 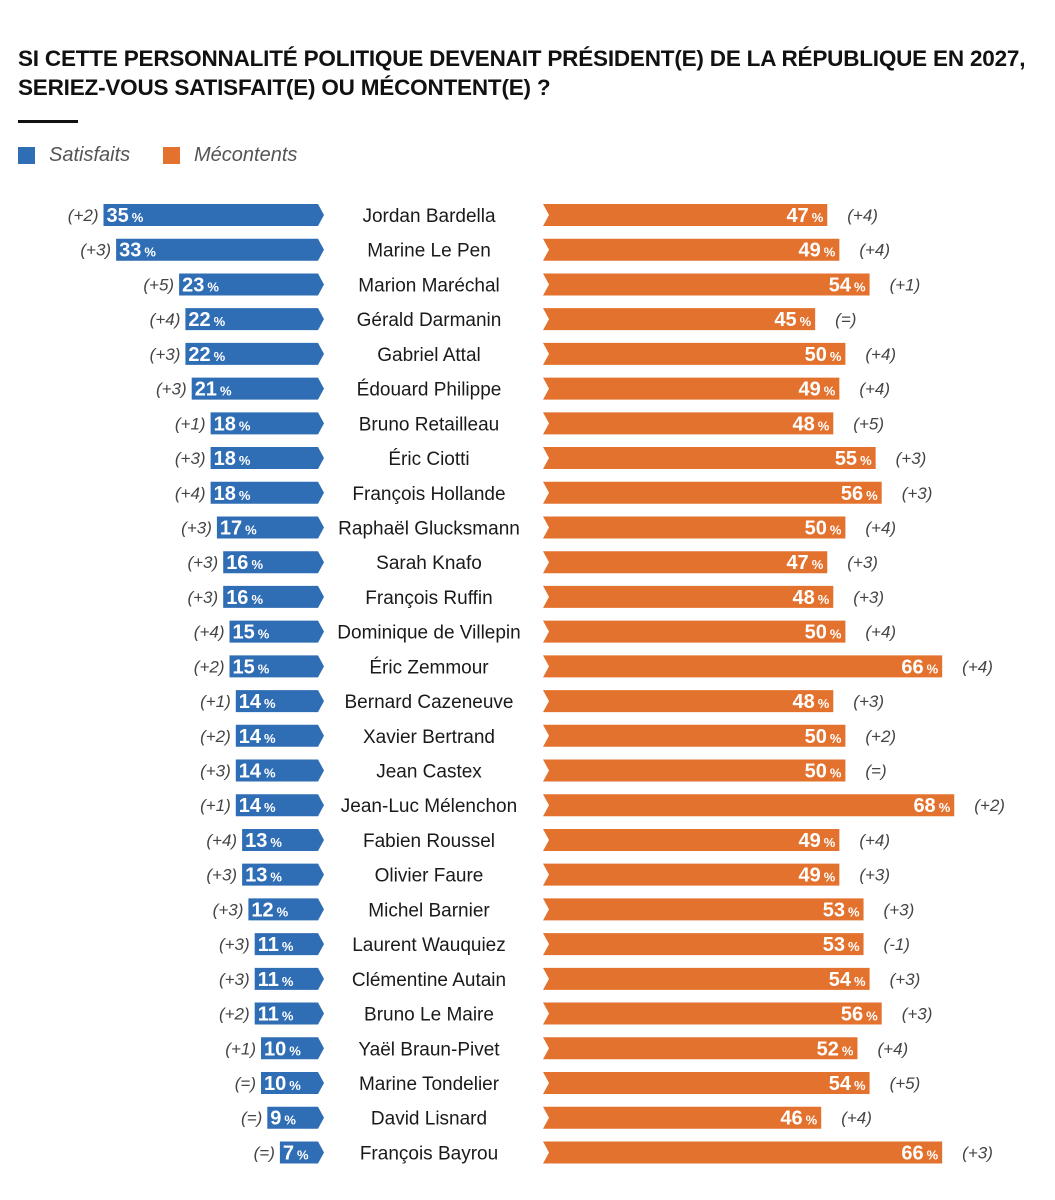 What do you see at coordinates (841, 910) in the screenshot?
I see `mecontents-value-label: 53%` at bounding box center [841, 910].